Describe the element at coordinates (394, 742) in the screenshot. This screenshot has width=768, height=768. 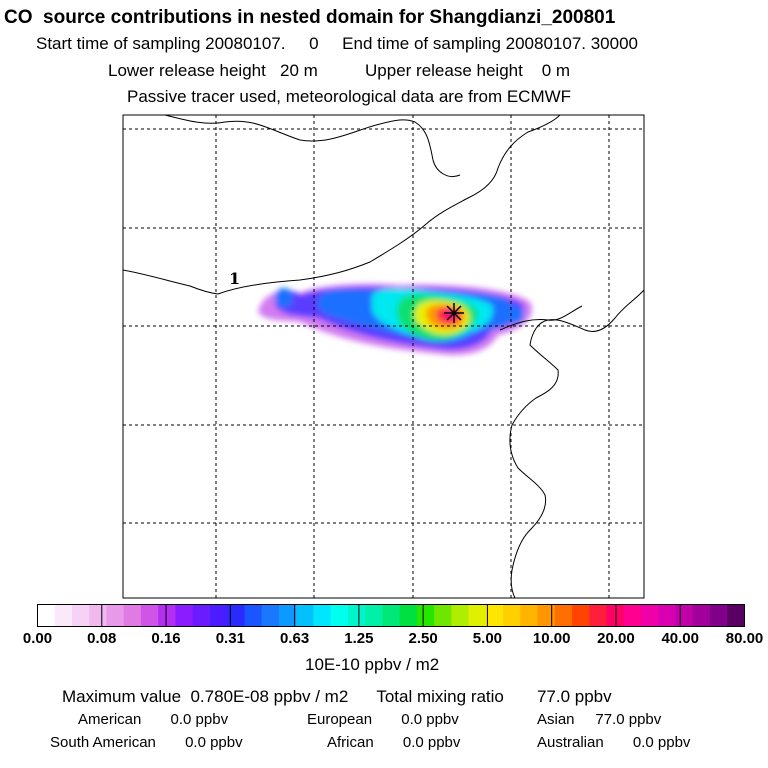
I see `african-contribution: African 0.0 ppbv` at that location.